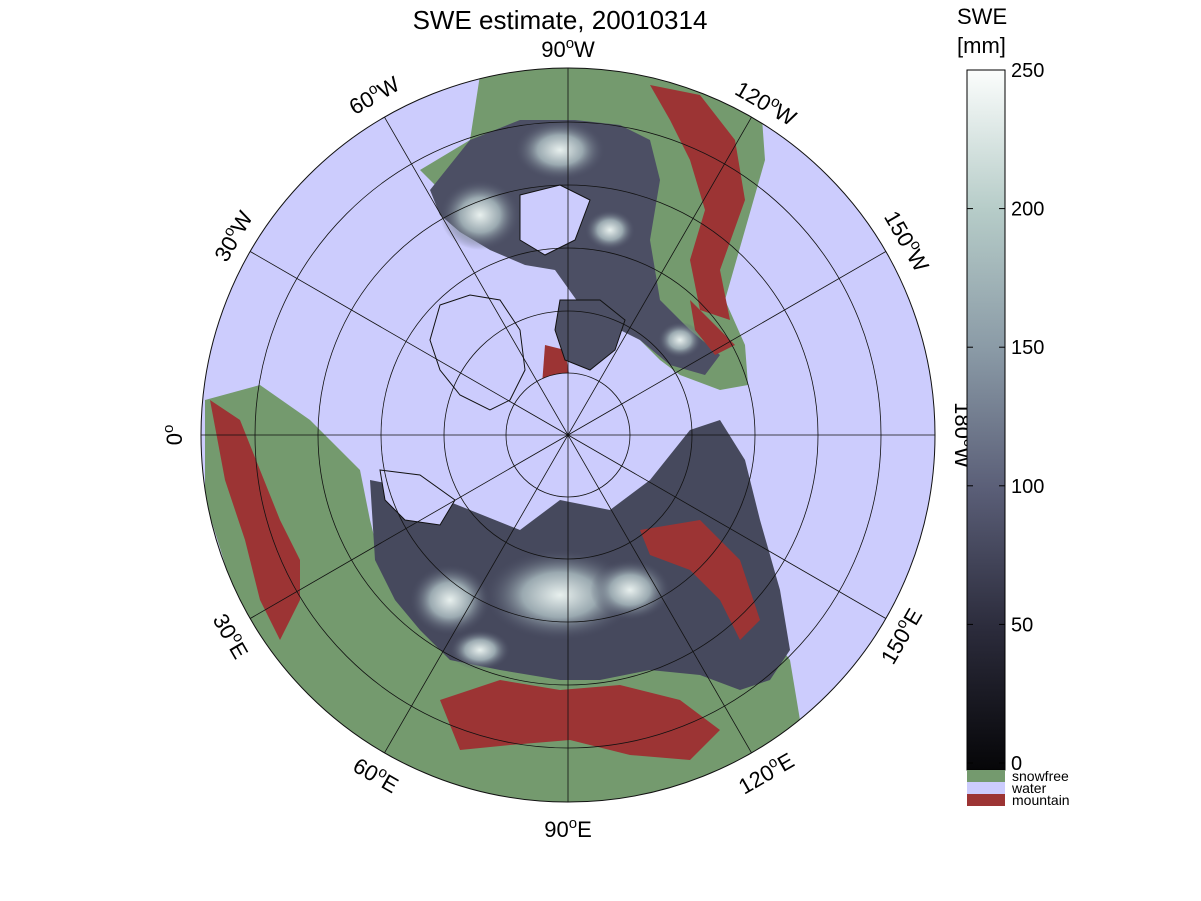 The image size is (1201, 901). I want to click on colorbar-label-swe: SWE, so click(982, 16).